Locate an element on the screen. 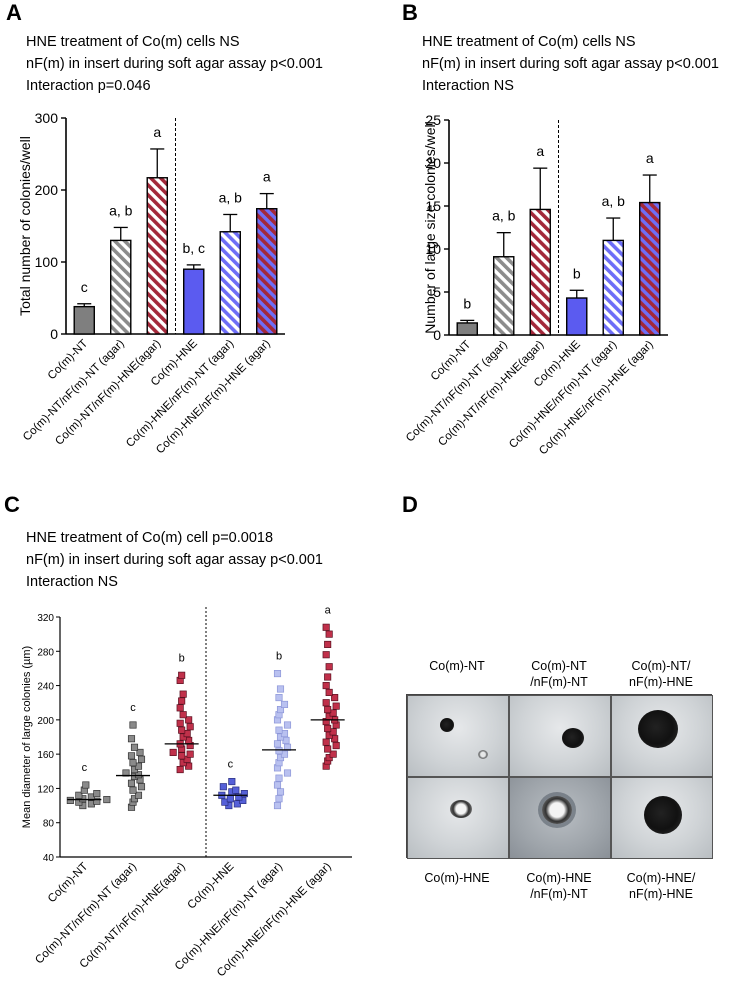 The height and width of the screenshot is (1002, 750). y-tick-label: 0 is located at coordinates (437, 335).